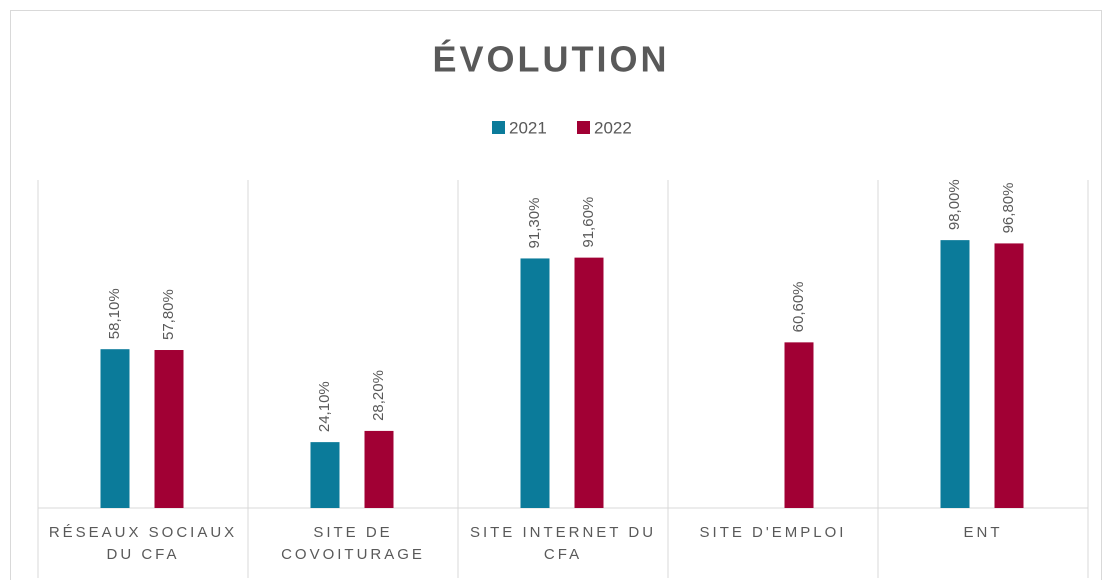 The width and height of the screenshot is (1102, 580). What do you see at coordinates (563, 543) in the screenshot?
I see `x-tick-label: SITE INTERNET DU CFA` at bounding box center [563, 543].